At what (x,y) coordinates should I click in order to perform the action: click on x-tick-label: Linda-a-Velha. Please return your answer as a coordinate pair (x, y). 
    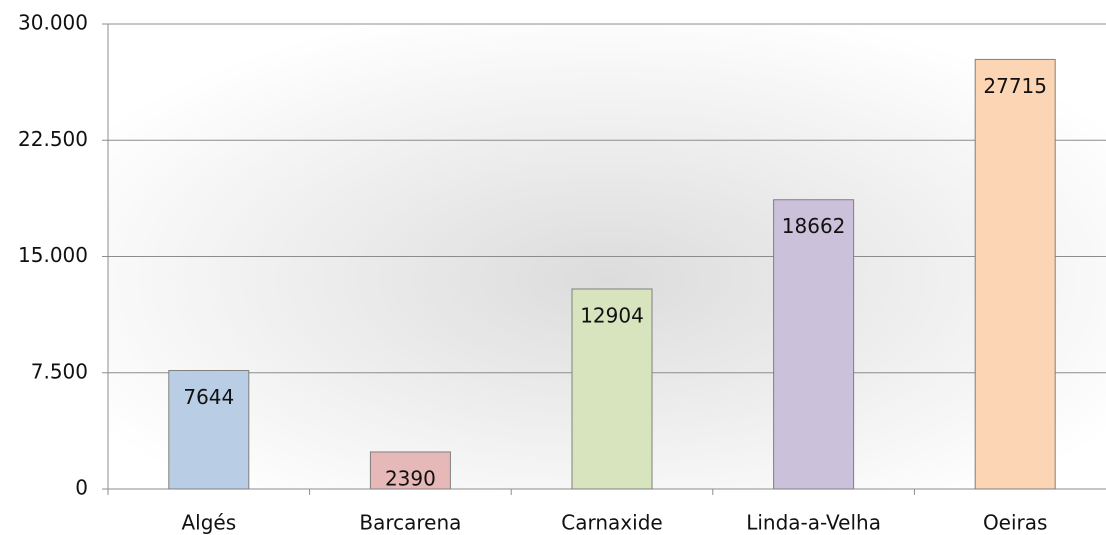
    Looking at the image, I should click on (813, 523).